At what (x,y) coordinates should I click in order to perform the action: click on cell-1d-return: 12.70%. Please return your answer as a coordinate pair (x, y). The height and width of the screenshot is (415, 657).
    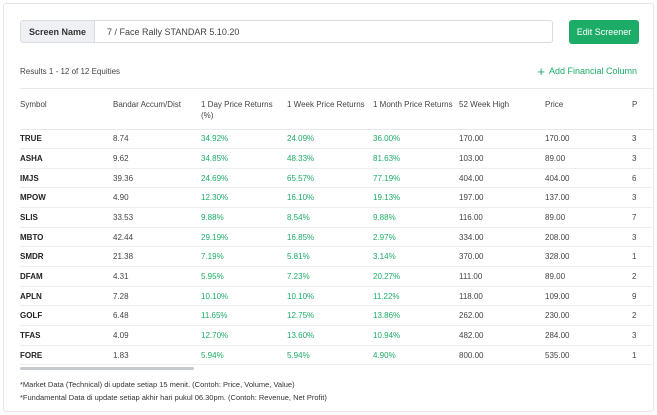
    Looking at the image, I should click on (244, 335).